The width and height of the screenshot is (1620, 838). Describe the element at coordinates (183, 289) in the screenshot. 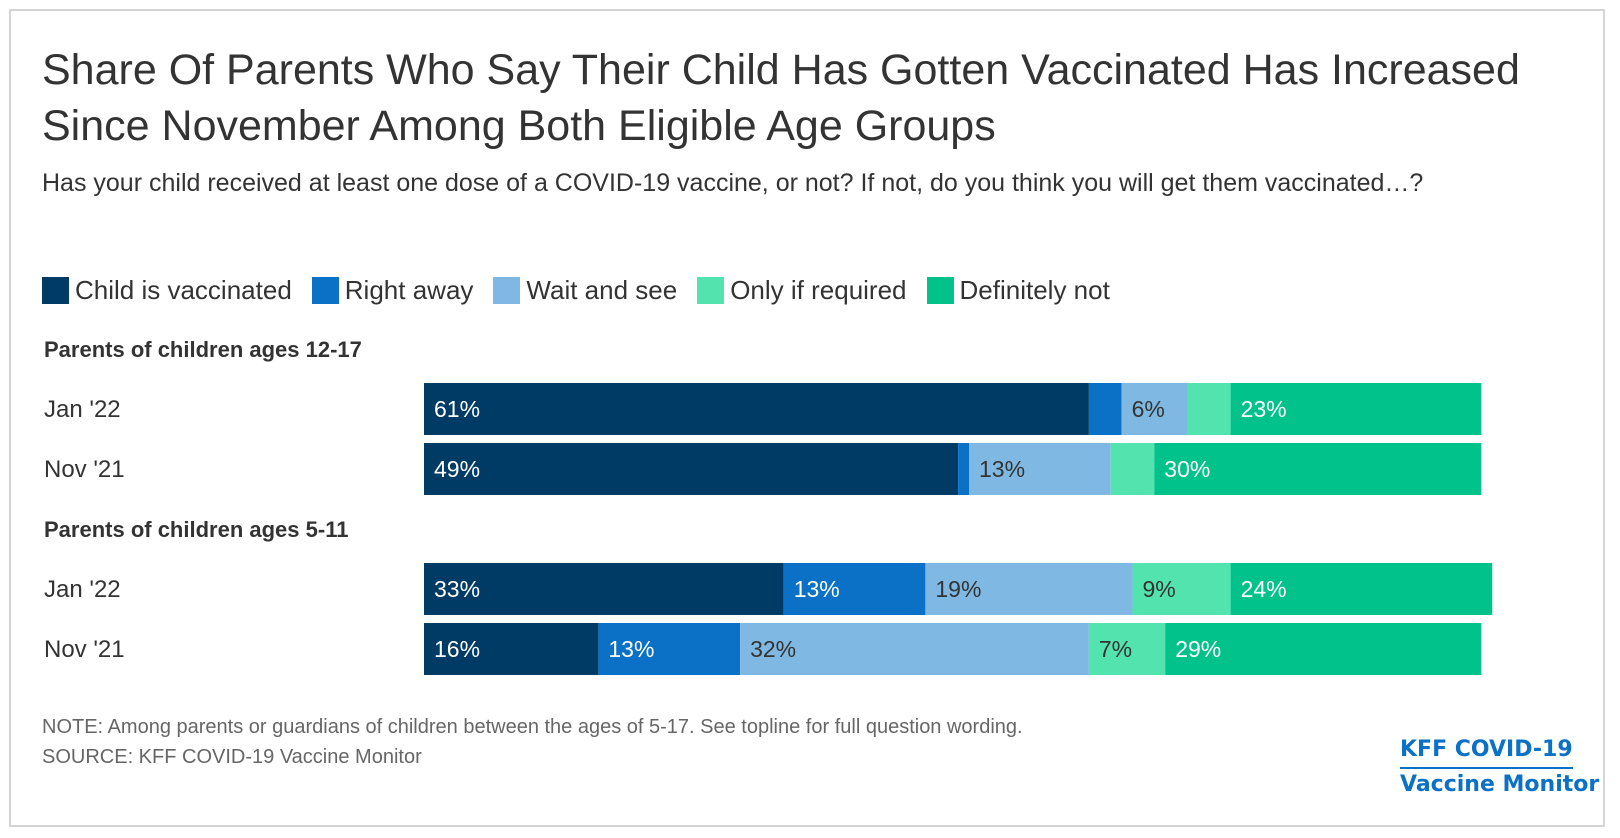

I see `legend-label-child-vaccinated: Child is vaccinated` at that location.